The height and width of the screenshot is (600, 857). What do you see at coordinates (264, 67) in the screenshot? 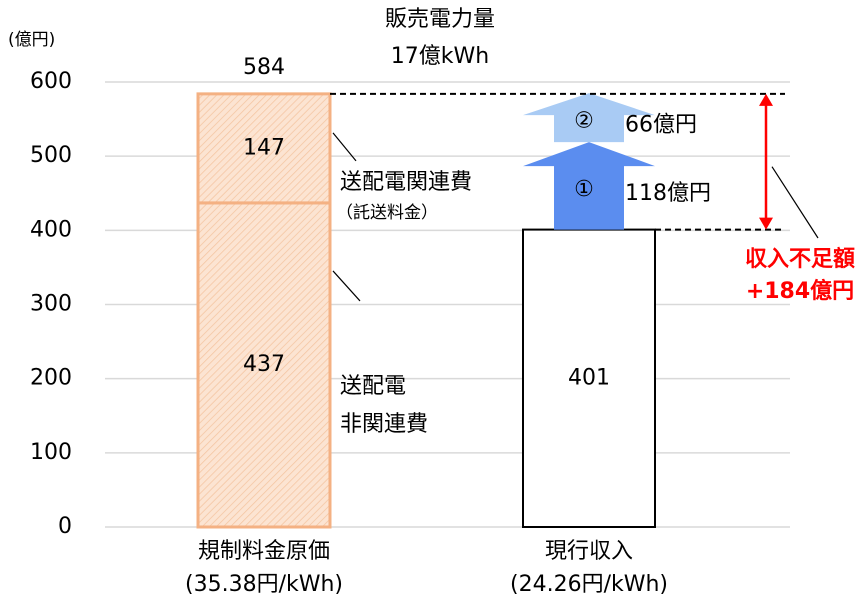
I see `total-label: 584` at bounding box center [264, 67].